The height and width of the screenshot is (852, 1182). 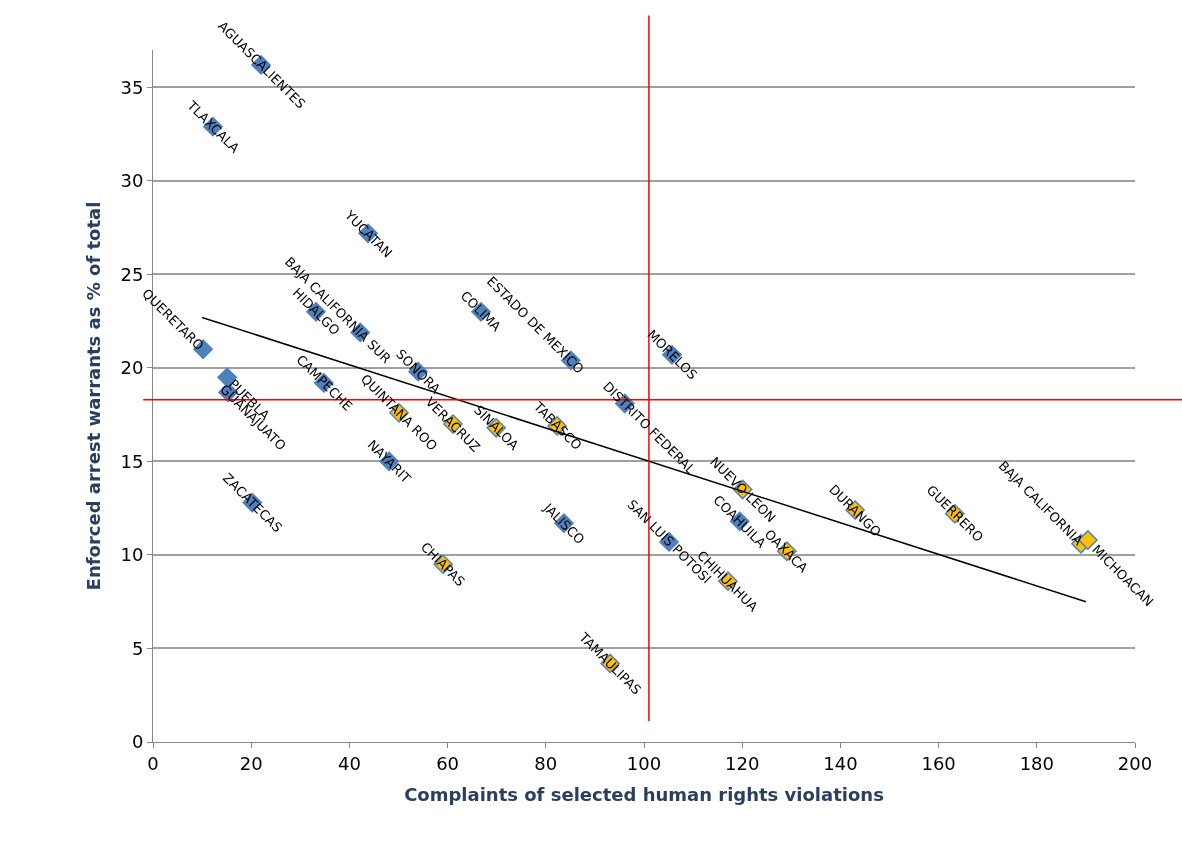 What do you see at coordinates (137, 742) in the screenshot?
I see `y-tick-label: 0` at bounding box center [137, 742].